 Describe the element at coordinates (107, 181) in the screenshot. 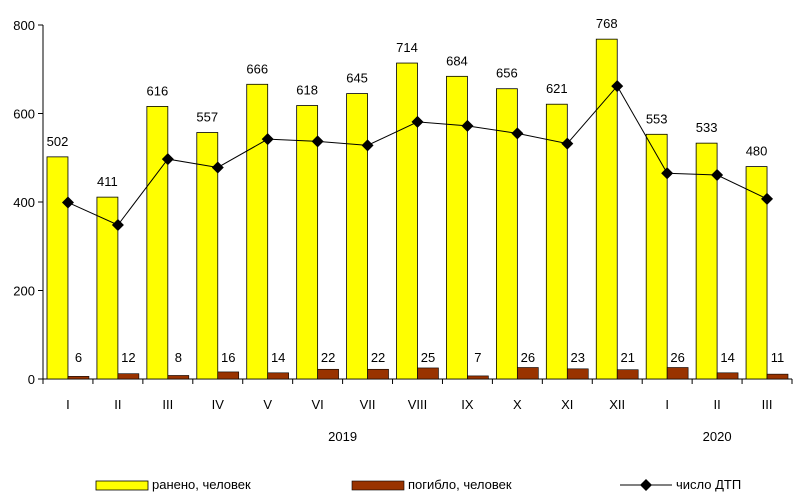

I see `injured-data-label: 411` at that location.